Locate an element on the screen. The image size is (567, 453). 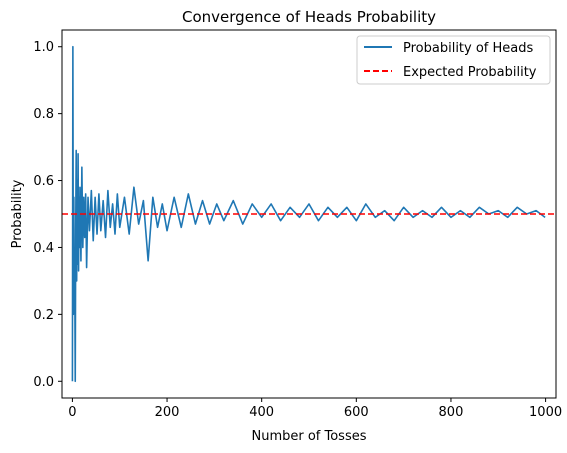
y-tick-label: 0.4 is located at coordinates (43, 248).